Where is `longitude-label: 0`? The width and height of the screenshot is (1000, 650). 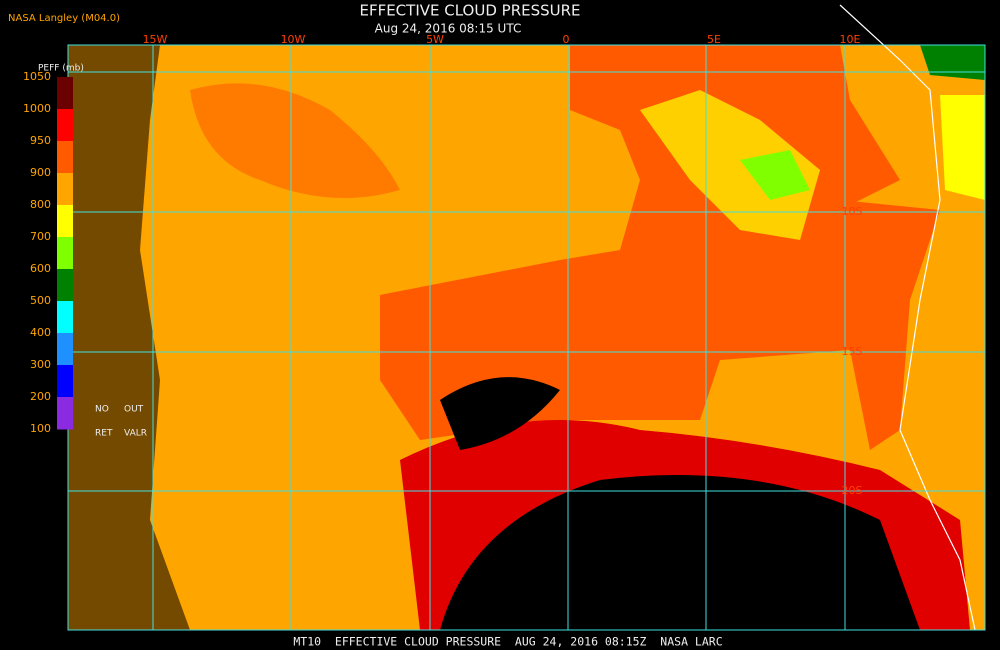 longitude-label: 0 is located at coordinates (566, 39).